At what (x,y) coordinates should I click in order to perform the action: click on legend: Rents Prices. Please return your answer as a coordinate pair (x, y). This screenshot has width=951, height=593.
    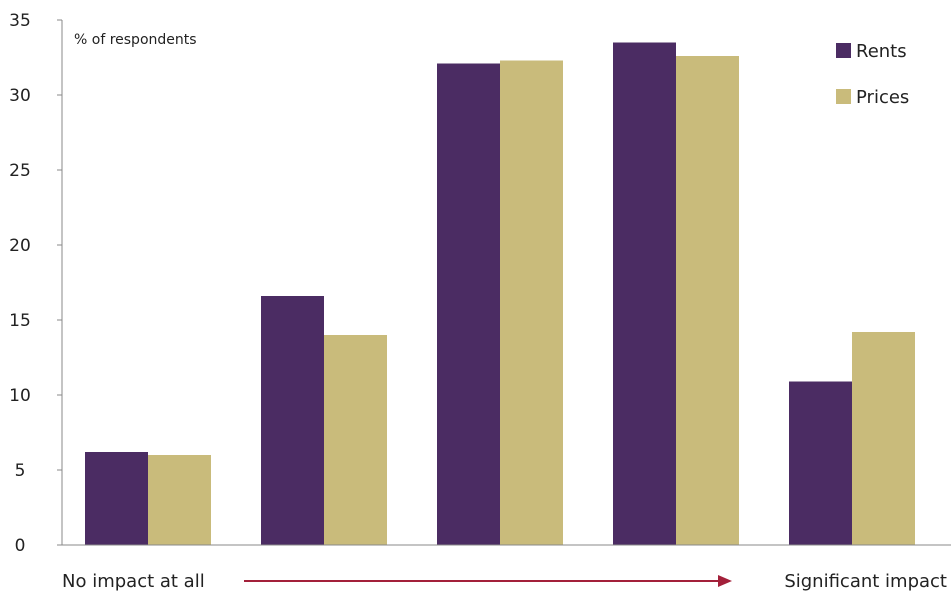
    Looking at the image, I should click on (872, 74).